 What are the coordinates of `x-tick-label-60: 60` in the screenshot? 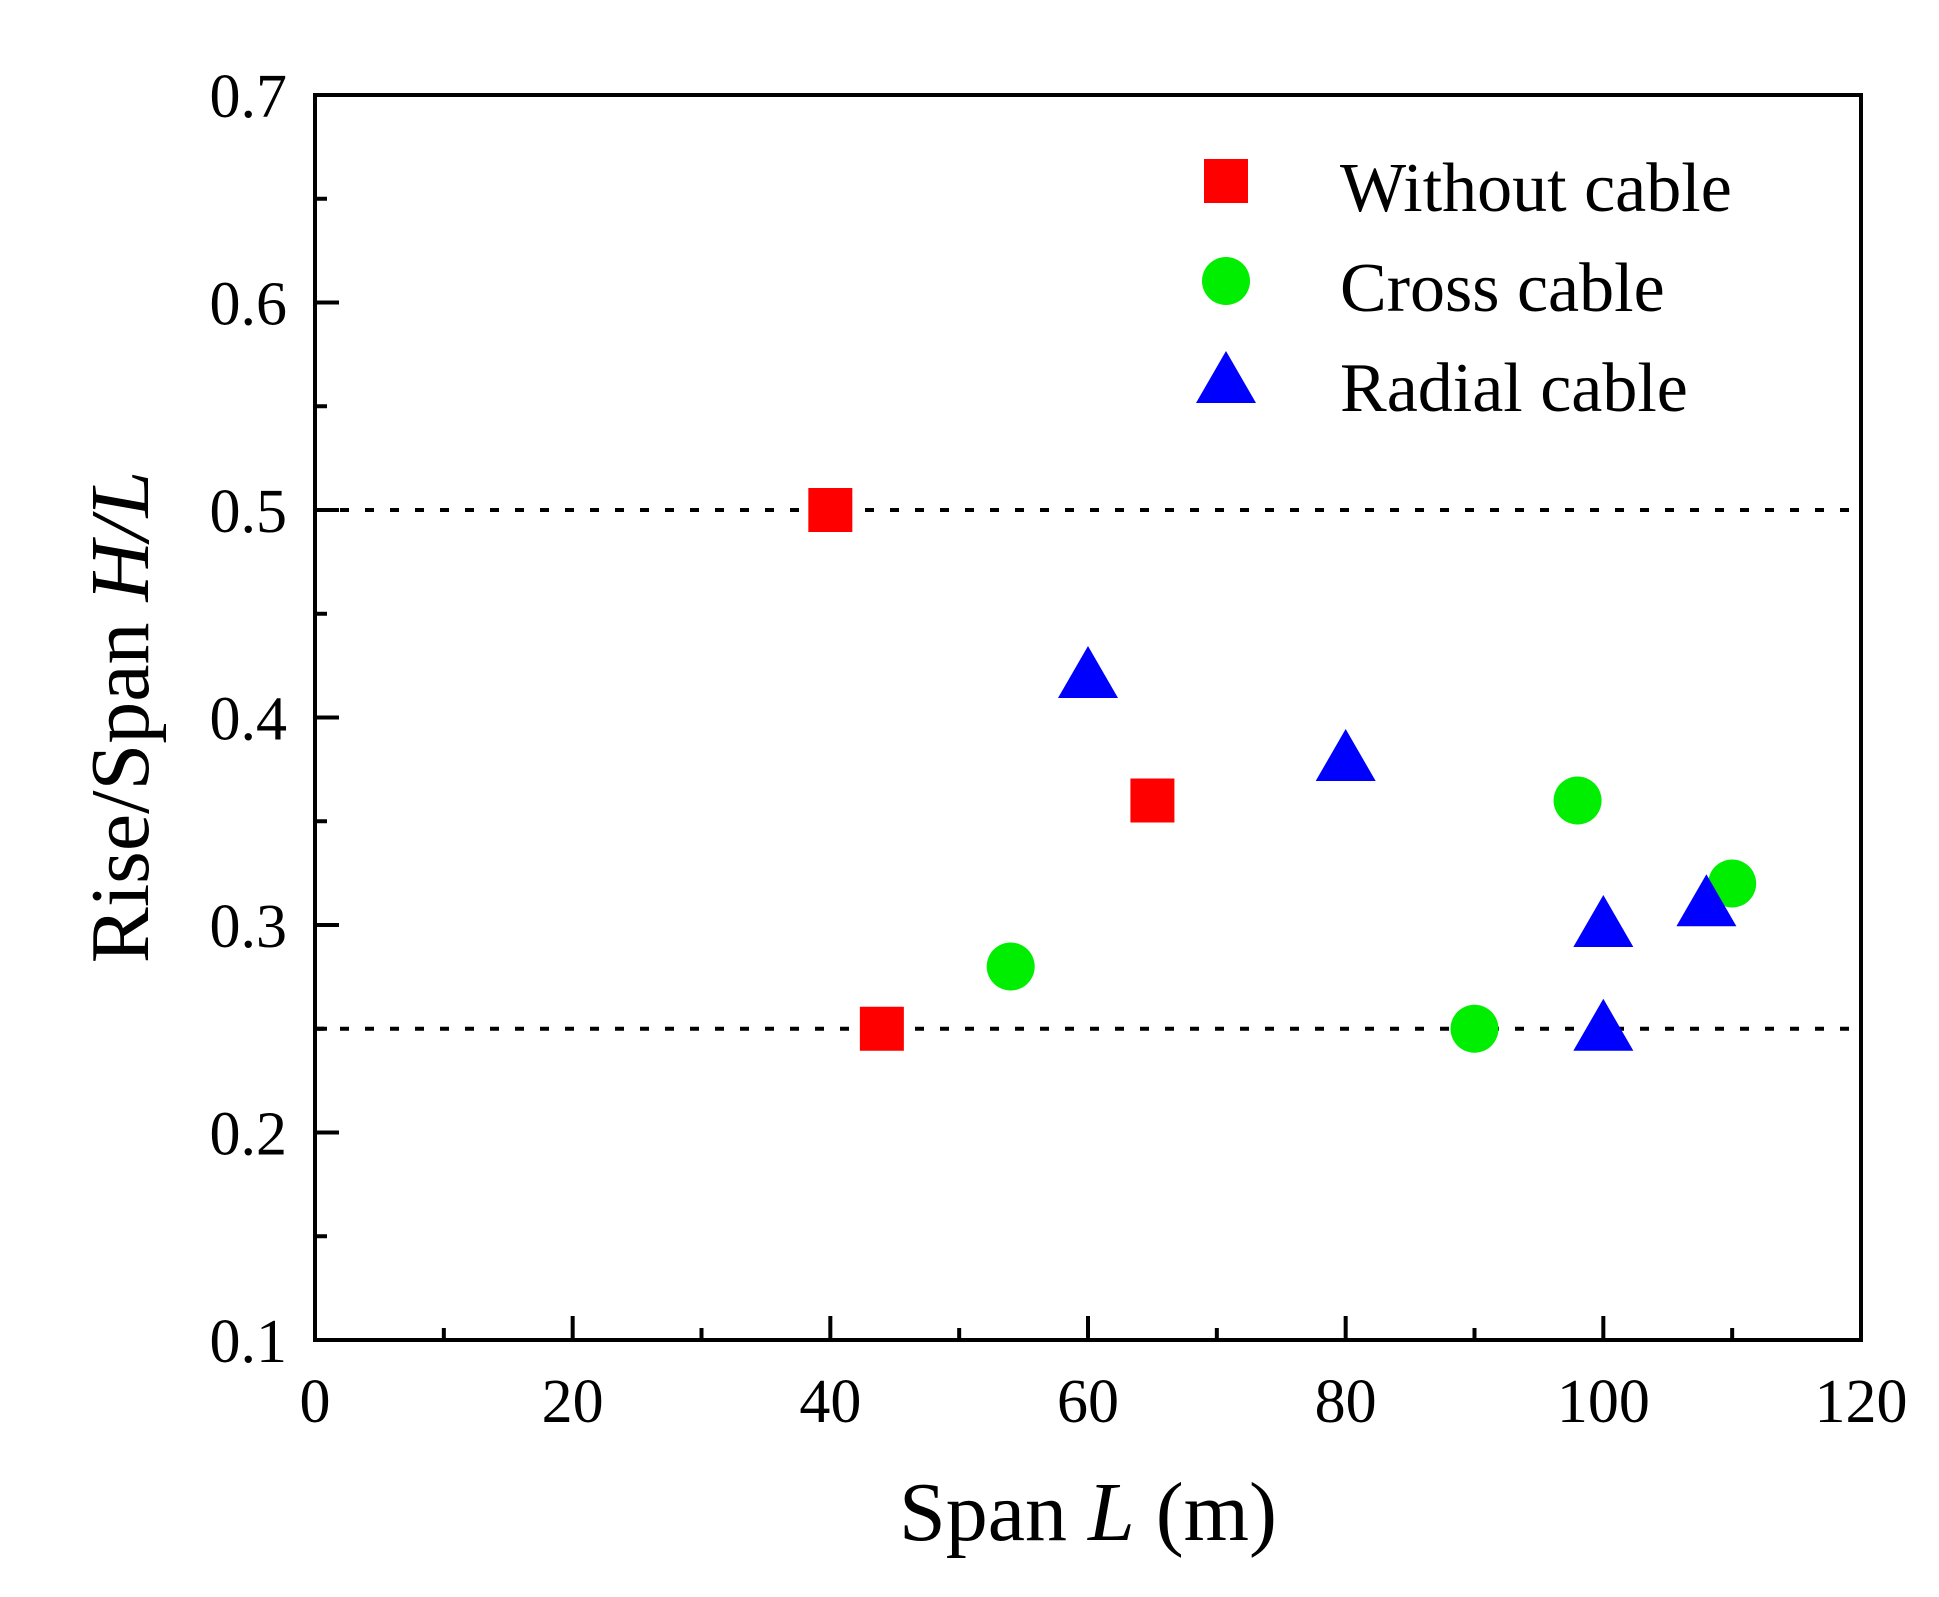 It's located at (1088, 1402).